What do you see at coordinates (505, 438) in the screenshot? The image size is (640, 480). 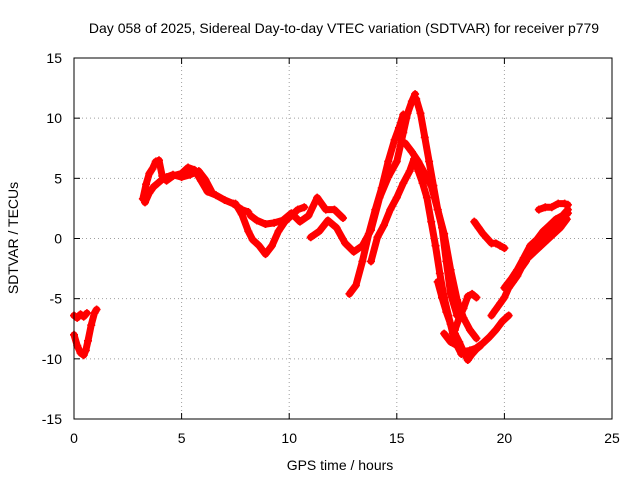 I see `x-tick-label: 20` at bounding box center [505, 438].